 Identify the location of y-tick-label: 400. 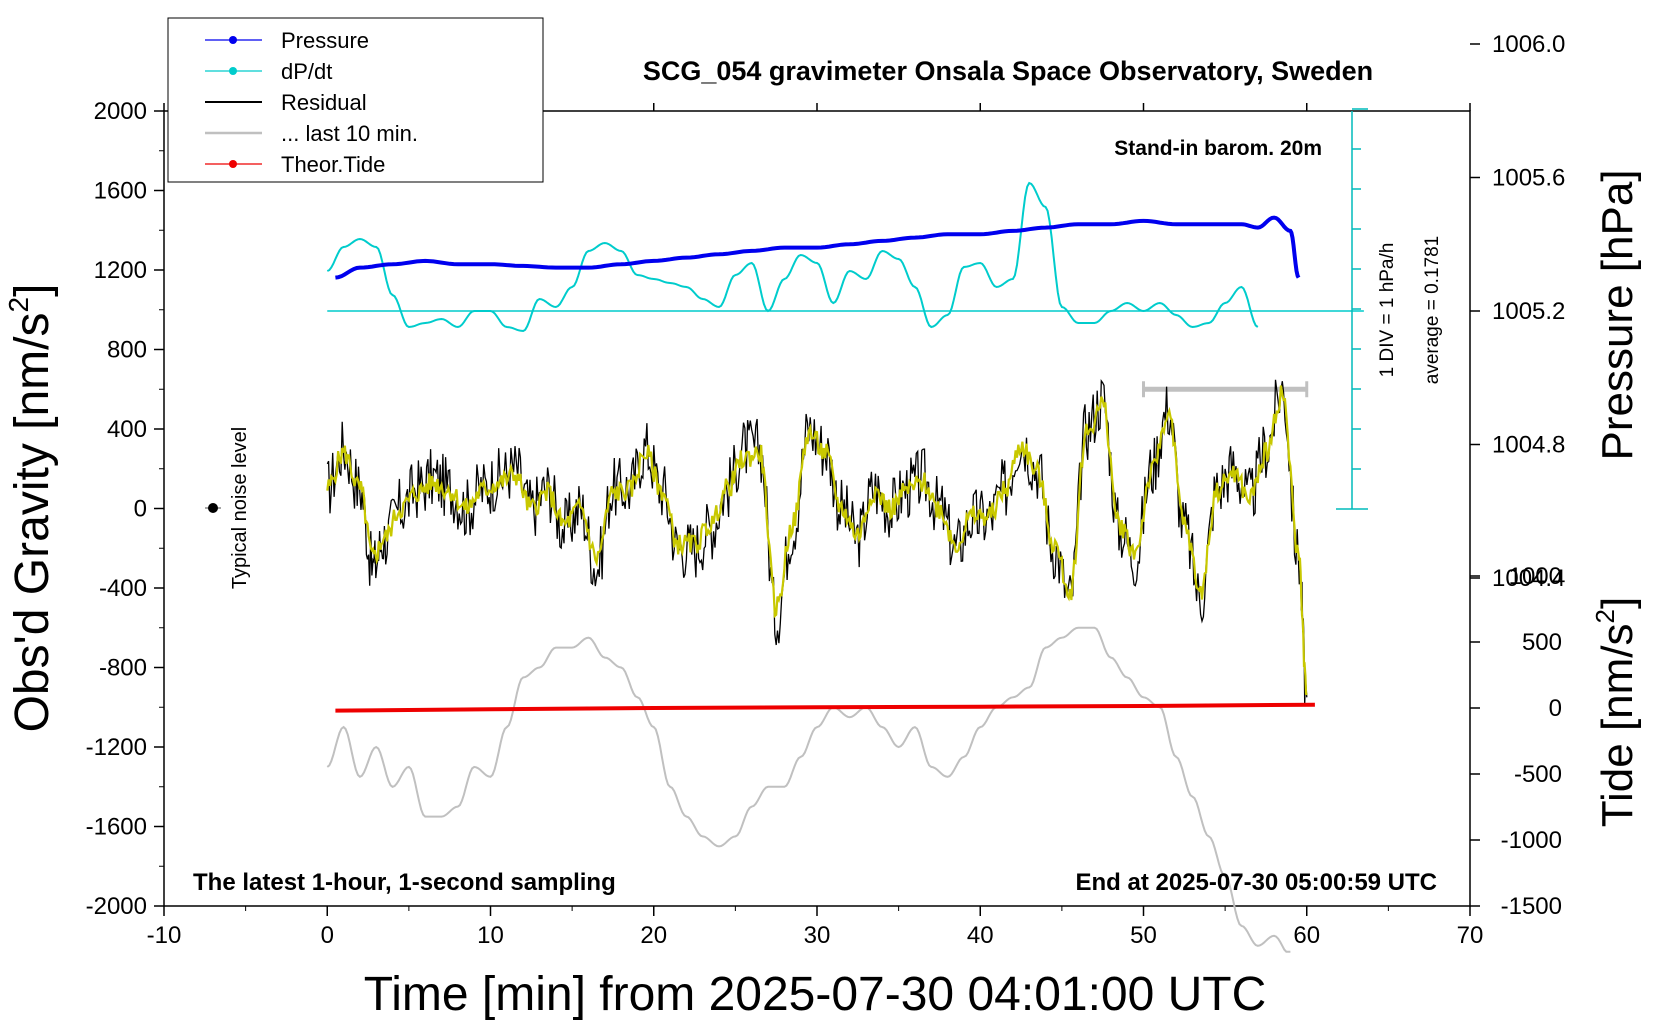
(127, 429).